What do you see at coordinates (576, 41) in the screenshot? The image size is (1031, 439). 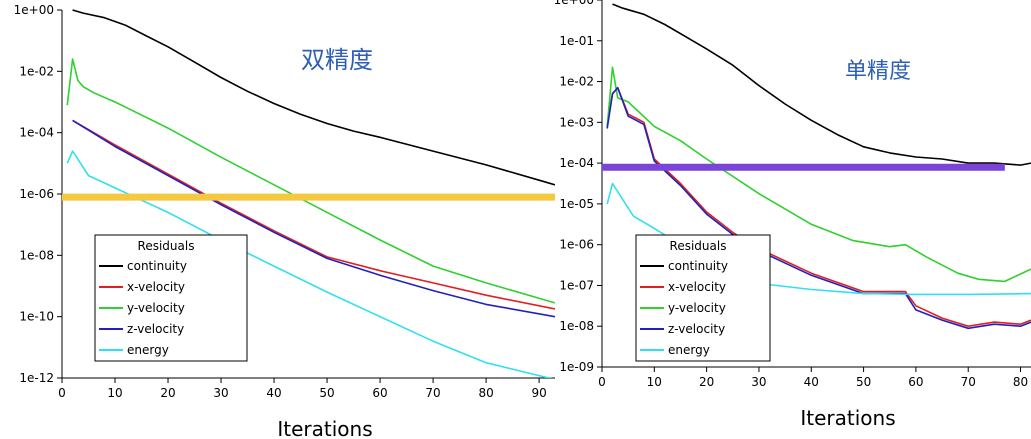 I see `y-tick-label: 1e-01` at bounding box center [576, 41].